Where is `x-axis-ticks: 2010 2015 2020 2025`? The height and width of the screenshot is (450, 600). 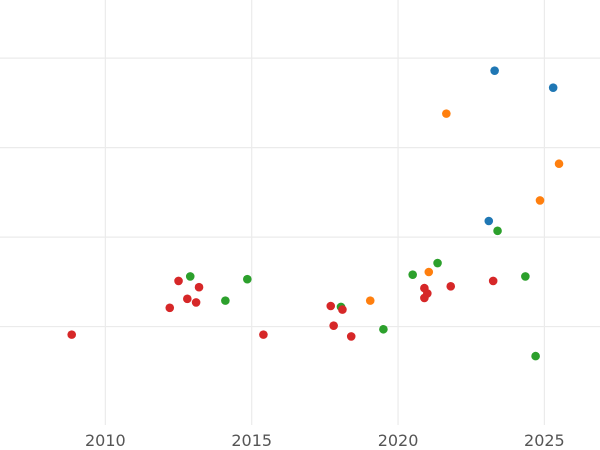 x-axis-ticks: 2010 2015 2020 2025 is located at coordinates (325, 440).